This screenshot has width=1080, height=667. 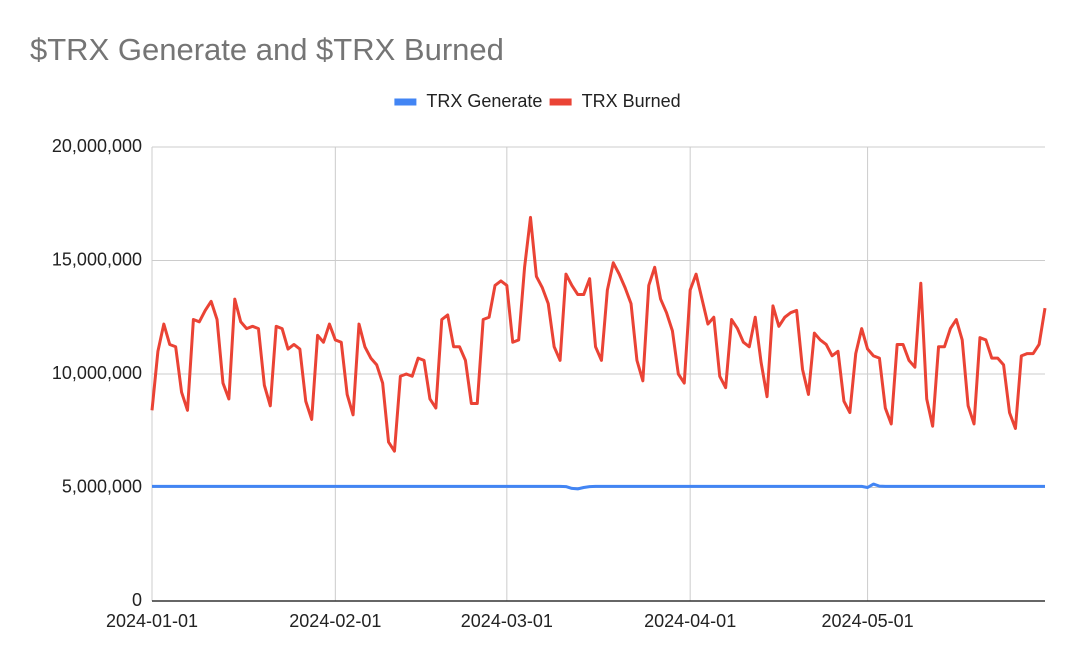 What do you see at coordinates (97, 259) in the screenshot?
I see `y-tick-label: 15,000,000` at bounding box center [97, 259].